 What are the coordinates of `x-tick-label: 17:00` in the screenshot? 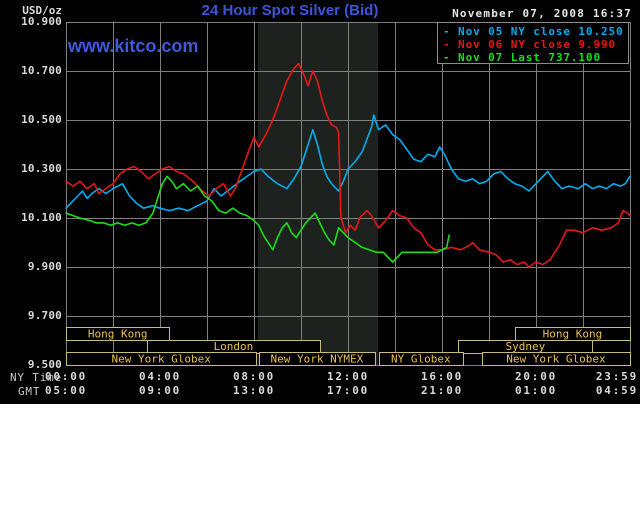 It's located at (348, 390).